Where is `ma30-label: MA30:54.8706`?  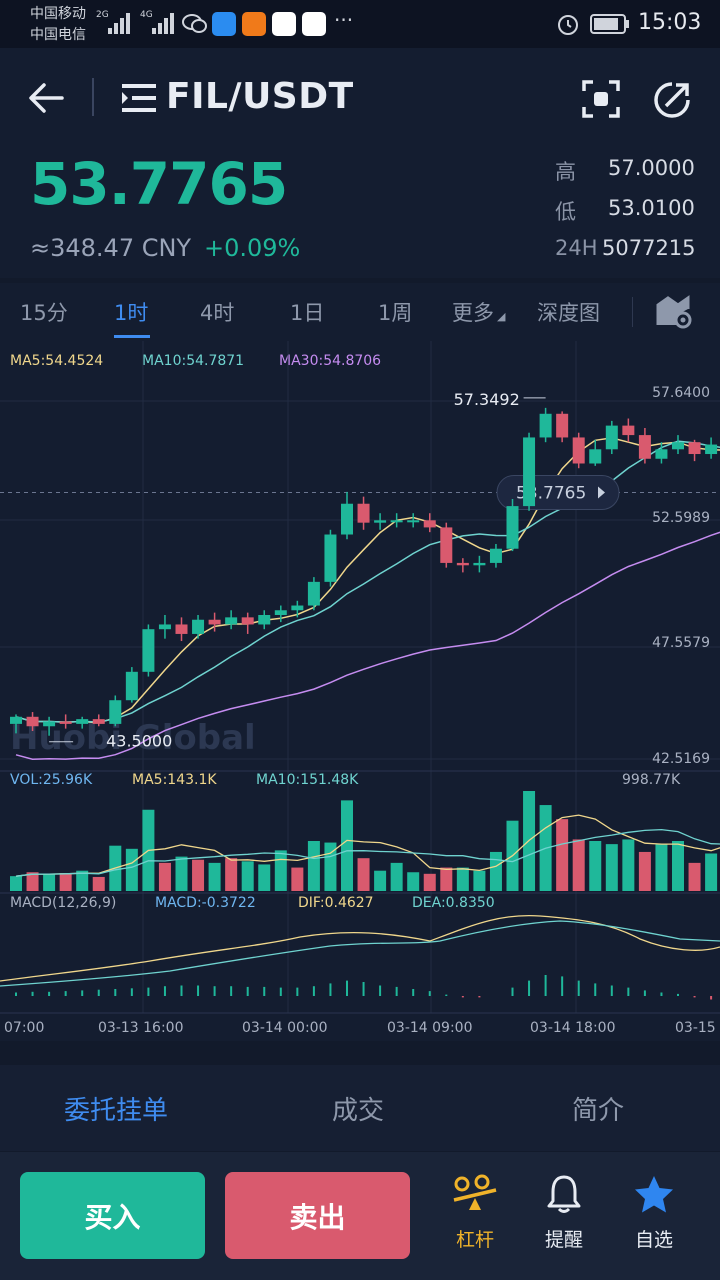 ma30-label: MA30:54.8706 is located at coordinates (330, 361).